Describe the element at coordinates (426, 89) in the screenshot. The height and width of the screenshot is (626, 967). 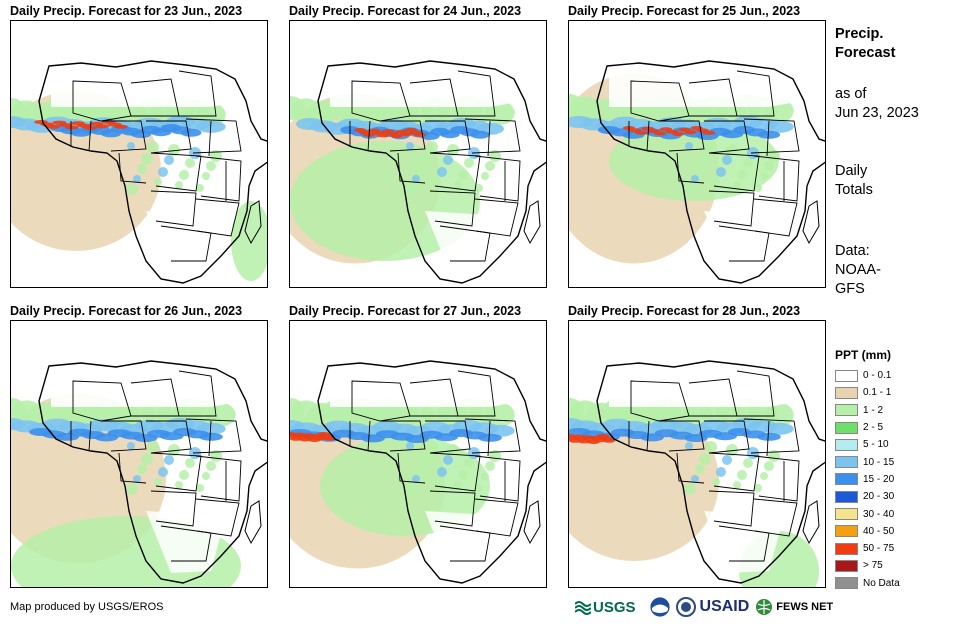
I see `dry-zone` at that location.